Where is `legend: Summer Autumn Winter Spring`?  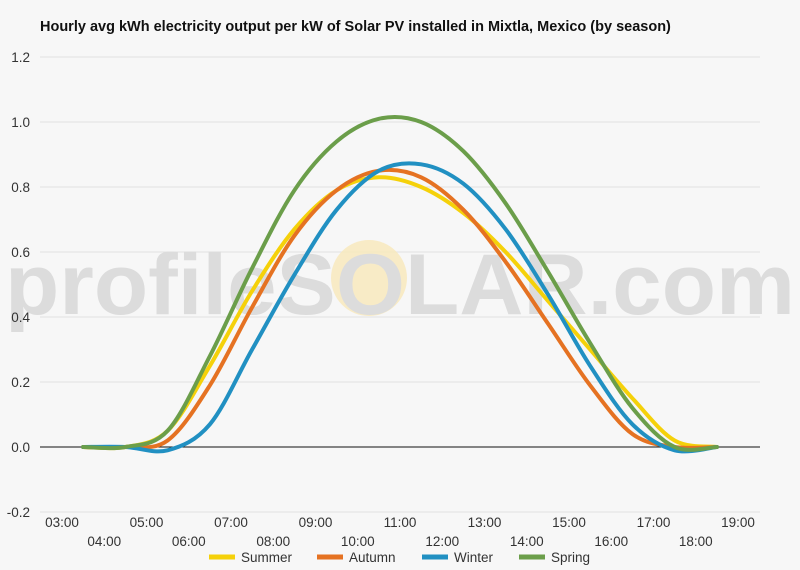 legend: Summer Autumn Winter Spring is located at coordinates (399, 557).